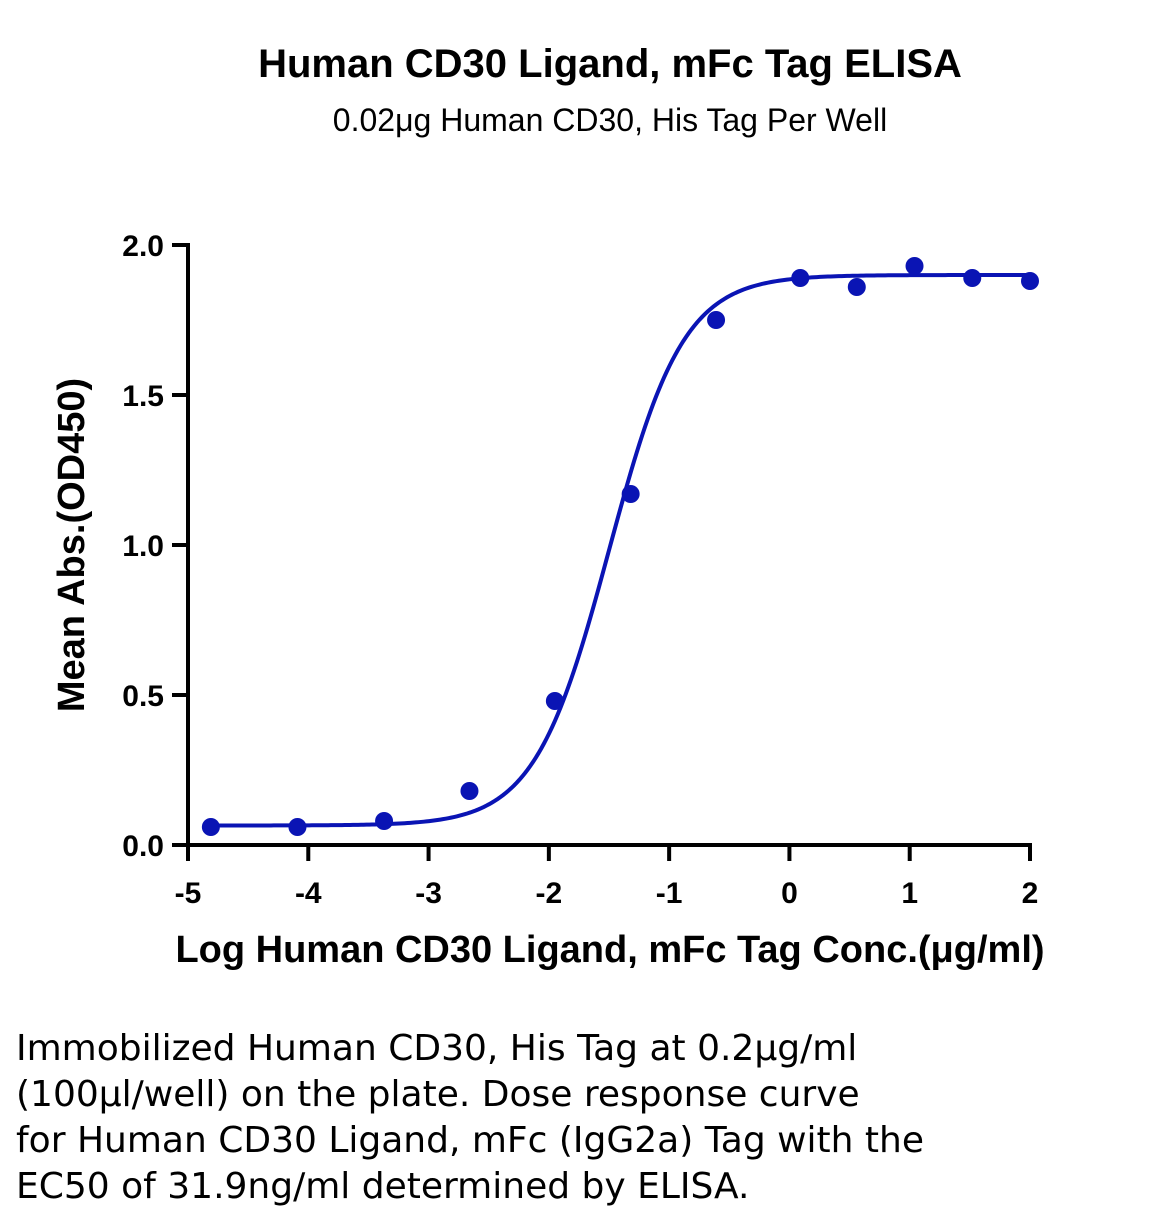 The height and width of the screenshot is (1225, 1155). What do you see at coordinates (143, 246) in the screenshot?
I see `y-tick-label: 2.0` at bounding box center [143, 246].